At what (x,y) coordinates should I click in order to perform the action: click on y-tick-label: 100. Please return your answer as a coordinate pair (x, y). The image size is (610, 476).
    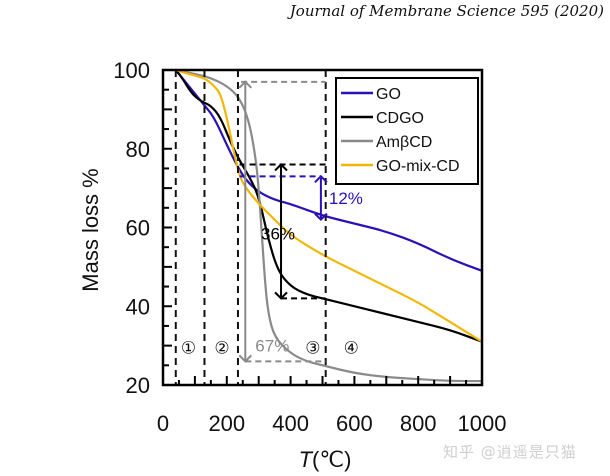
    Looking at the image, I should click on (131, 70).